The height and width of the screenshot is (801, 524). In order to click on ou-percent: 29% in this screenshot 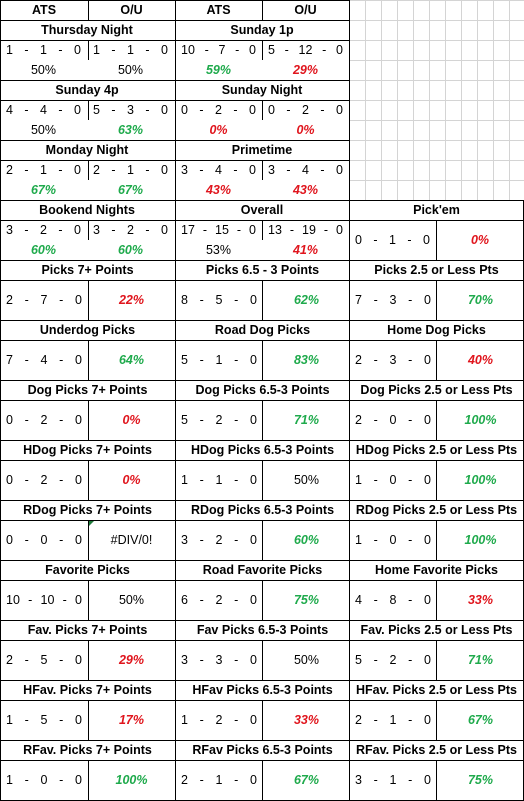, I will do `click(305, 70)`.